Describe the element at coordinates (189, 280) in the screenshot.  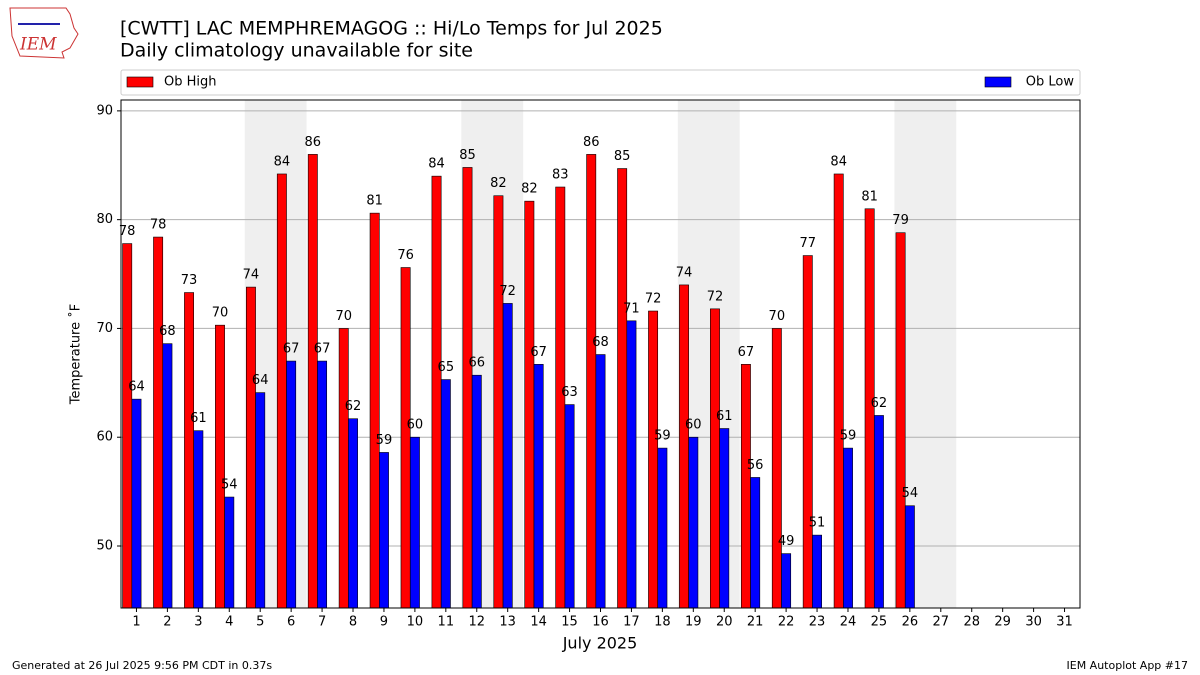
I see `value-label: 73` at that location.